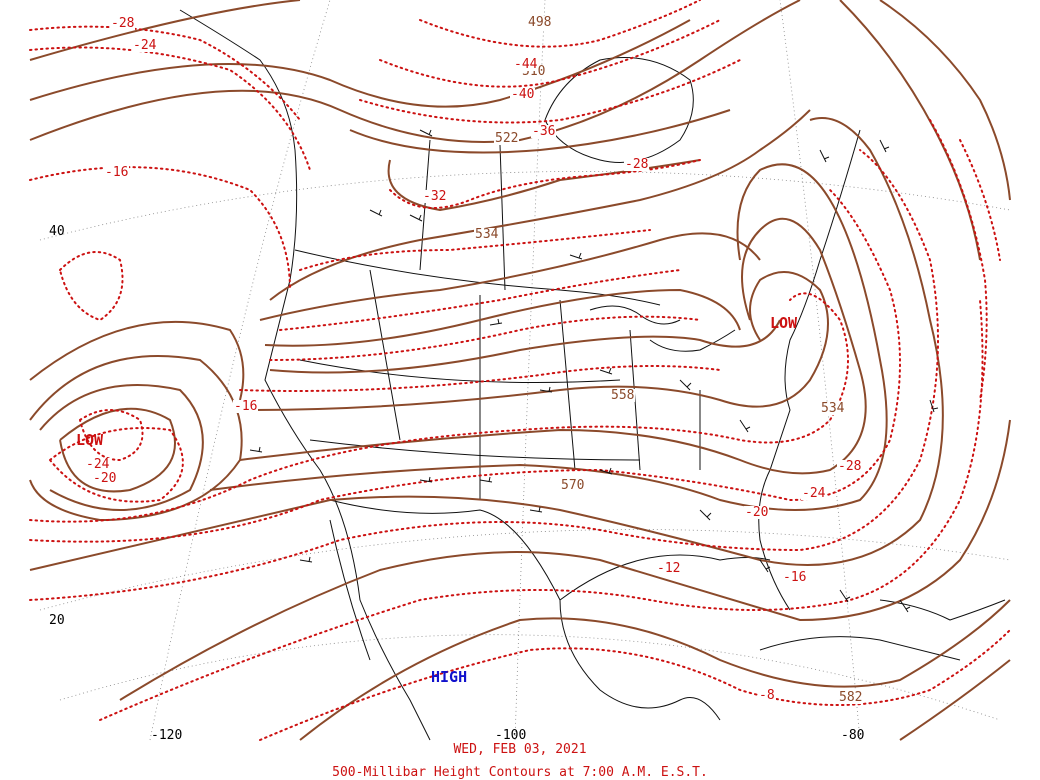 The image size is (1040, 780). I want to click on height-label: 582, so click(851, 697).